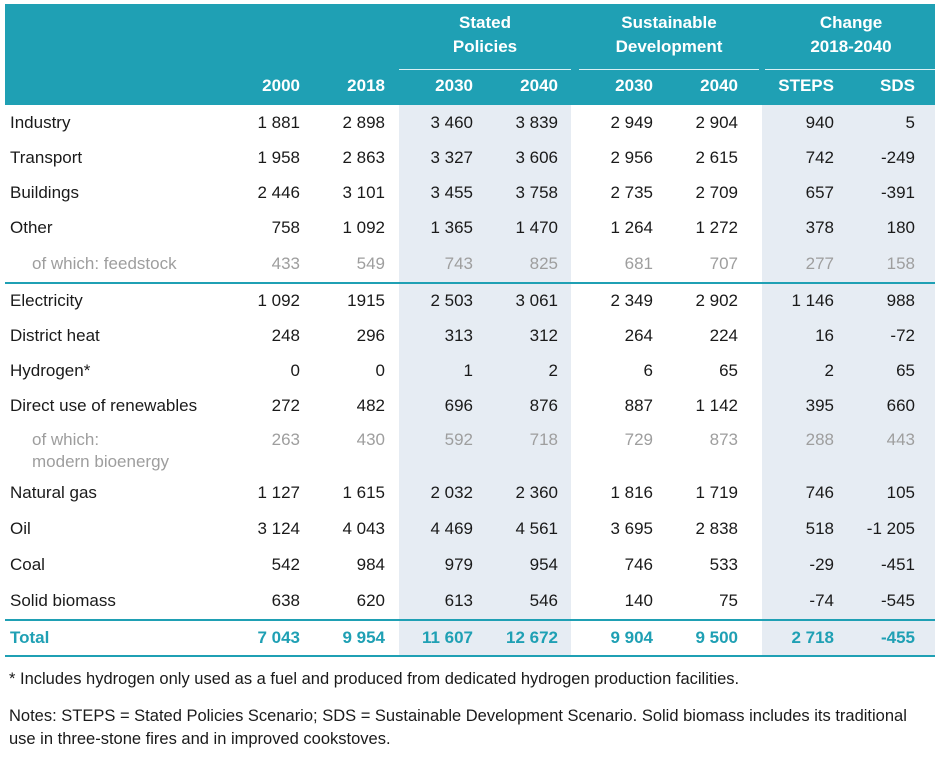 This screenshot has height=757, width=941. I want to click on cell-change-sds: -545, so click(897, 600).